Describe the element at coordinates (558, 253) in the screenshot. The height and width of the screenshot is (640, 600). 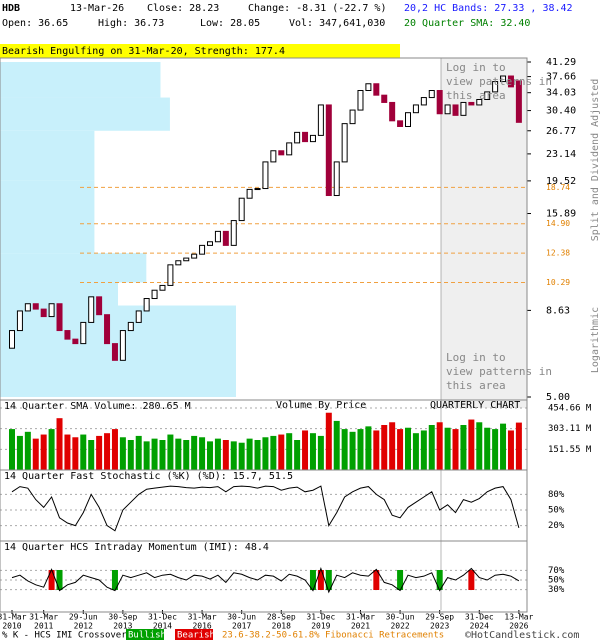
I see `fib-label: 12.38` at that location.